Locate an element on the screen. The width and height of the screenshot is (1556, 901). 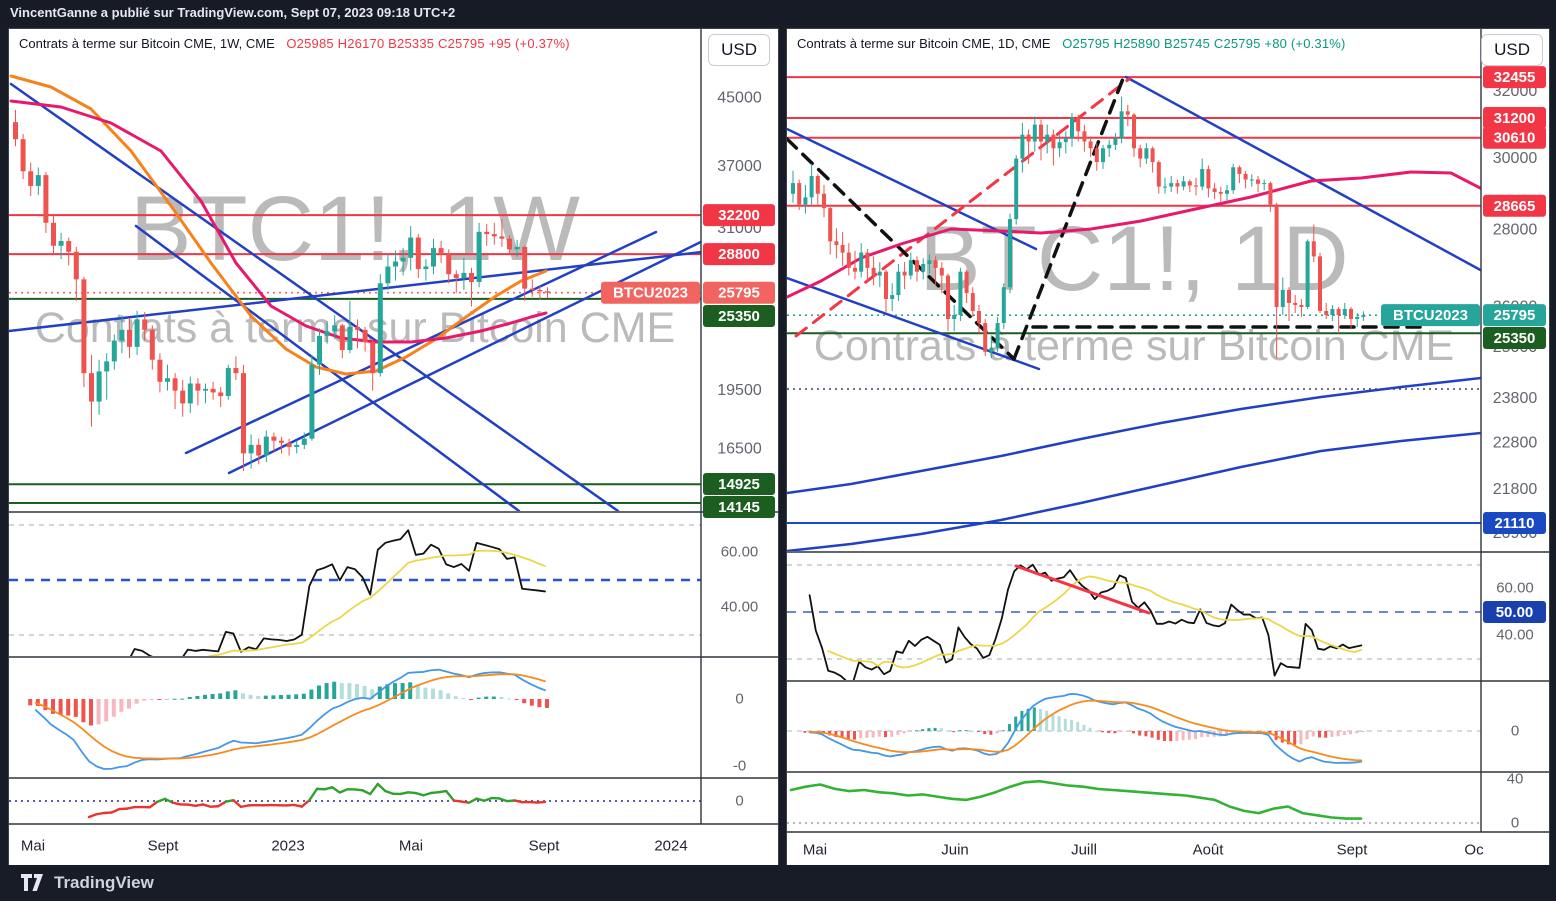
blue-ma-fast is located at coordinates (1134, 435).